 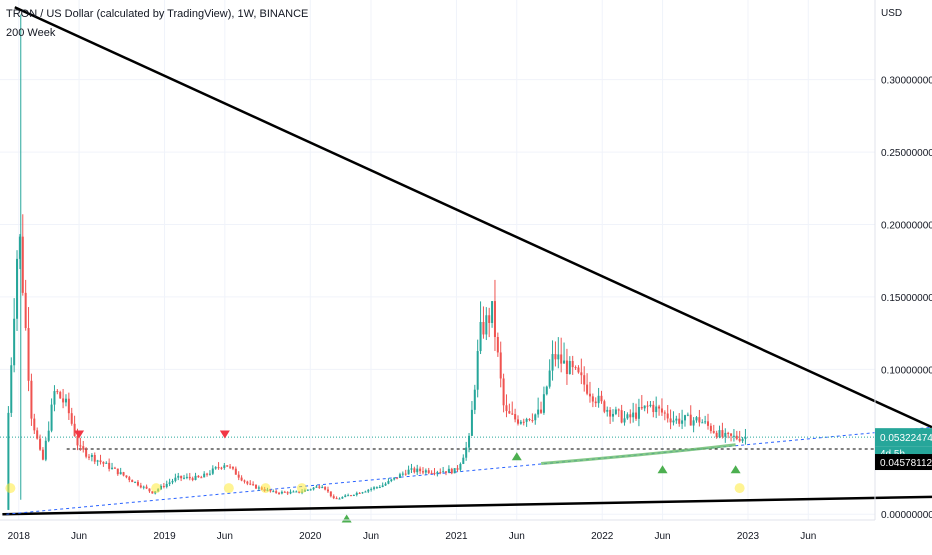 I want to click on x-tick-label: 2023, so click(x=748, y=536).